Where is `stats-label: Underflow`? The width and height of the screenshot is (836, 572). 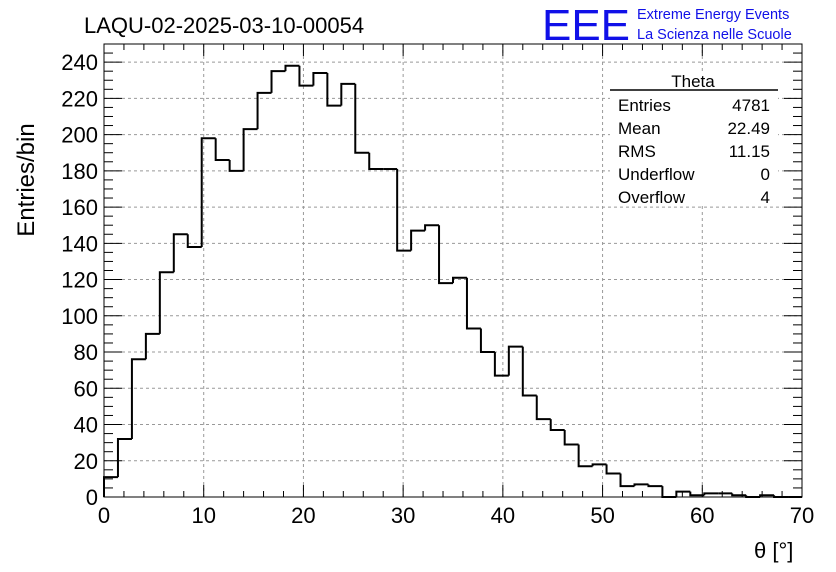
stats-label: Underflow is located at coordinates (656, 174).